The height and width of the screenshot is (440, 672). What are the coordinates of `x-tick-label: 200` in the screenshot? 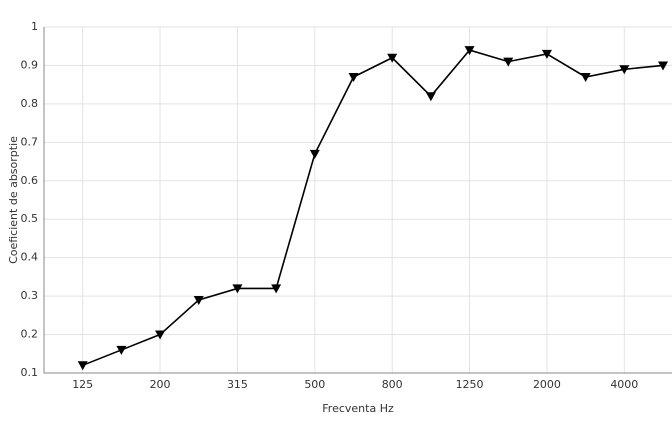 It's located at (160, 384).